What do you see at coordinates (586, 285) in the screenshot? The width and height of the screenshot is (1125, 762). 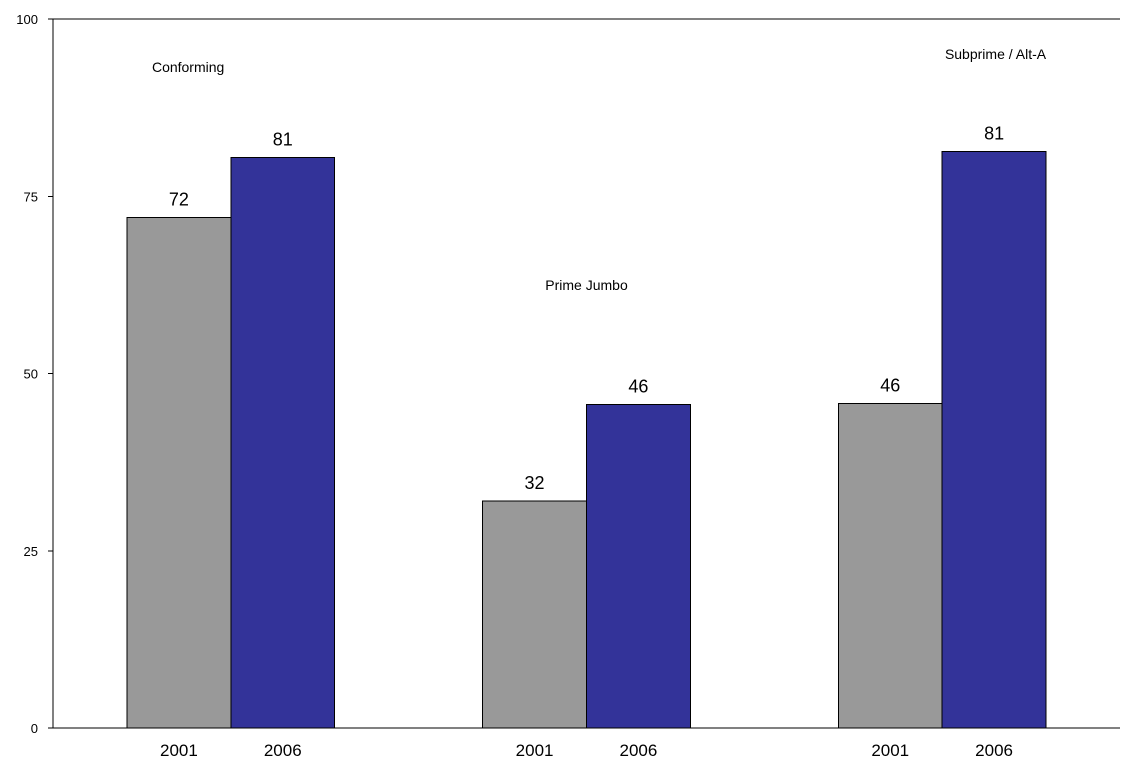 I see `group-label: Prime Jumbo` at bounding box center [586, 285].